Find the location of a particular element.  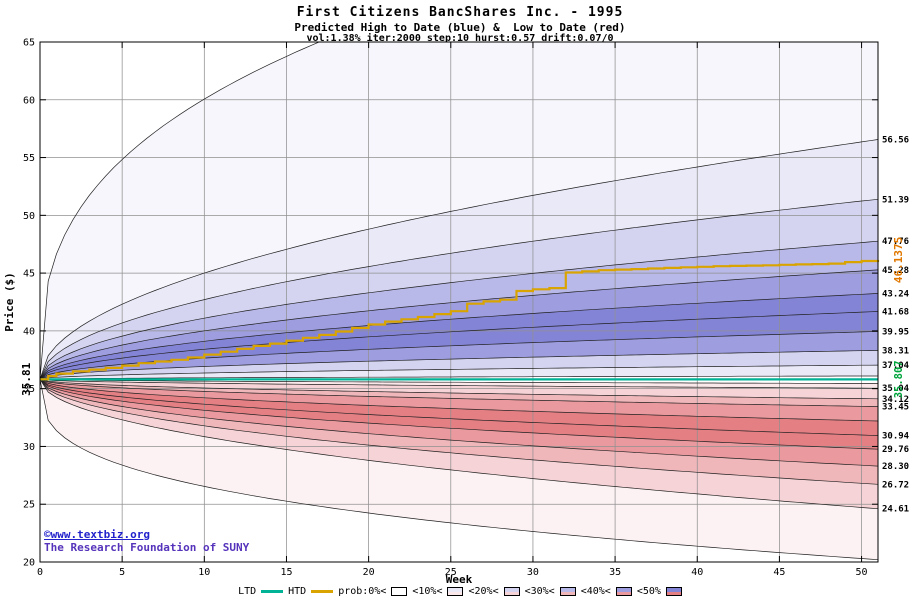

watermark-org: The Research Foundation of SUNY is located at coordinates (147, 547).